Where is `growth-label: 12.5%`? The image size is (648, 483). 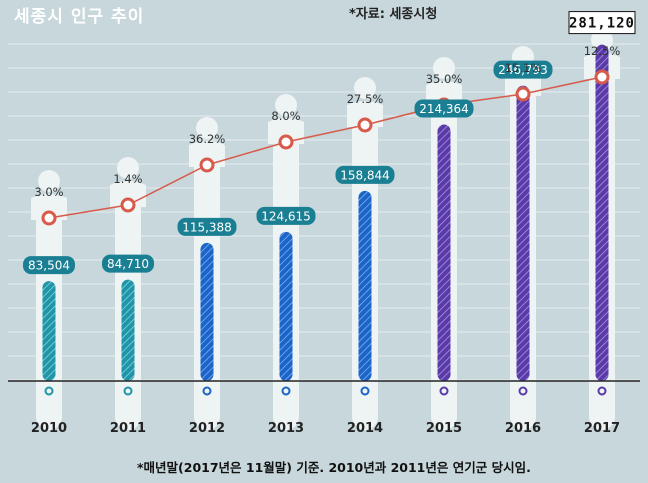
growth-label: 12.5% is located at coordinates (602, 51).